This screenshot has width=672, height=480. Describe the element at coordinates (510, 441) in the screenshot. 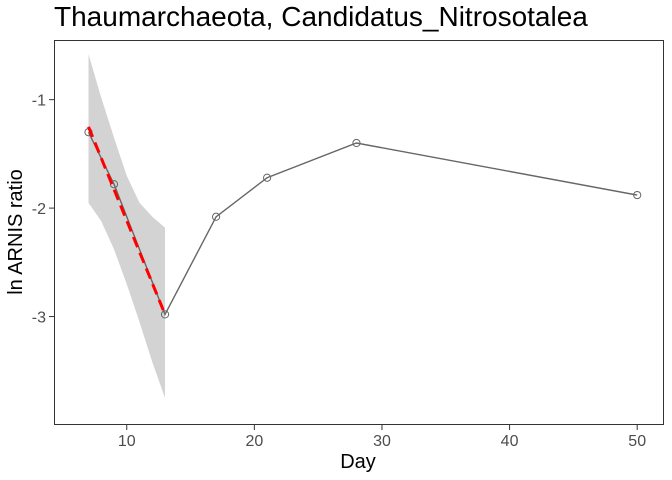

I see `x-tick-label: 40` at that location.